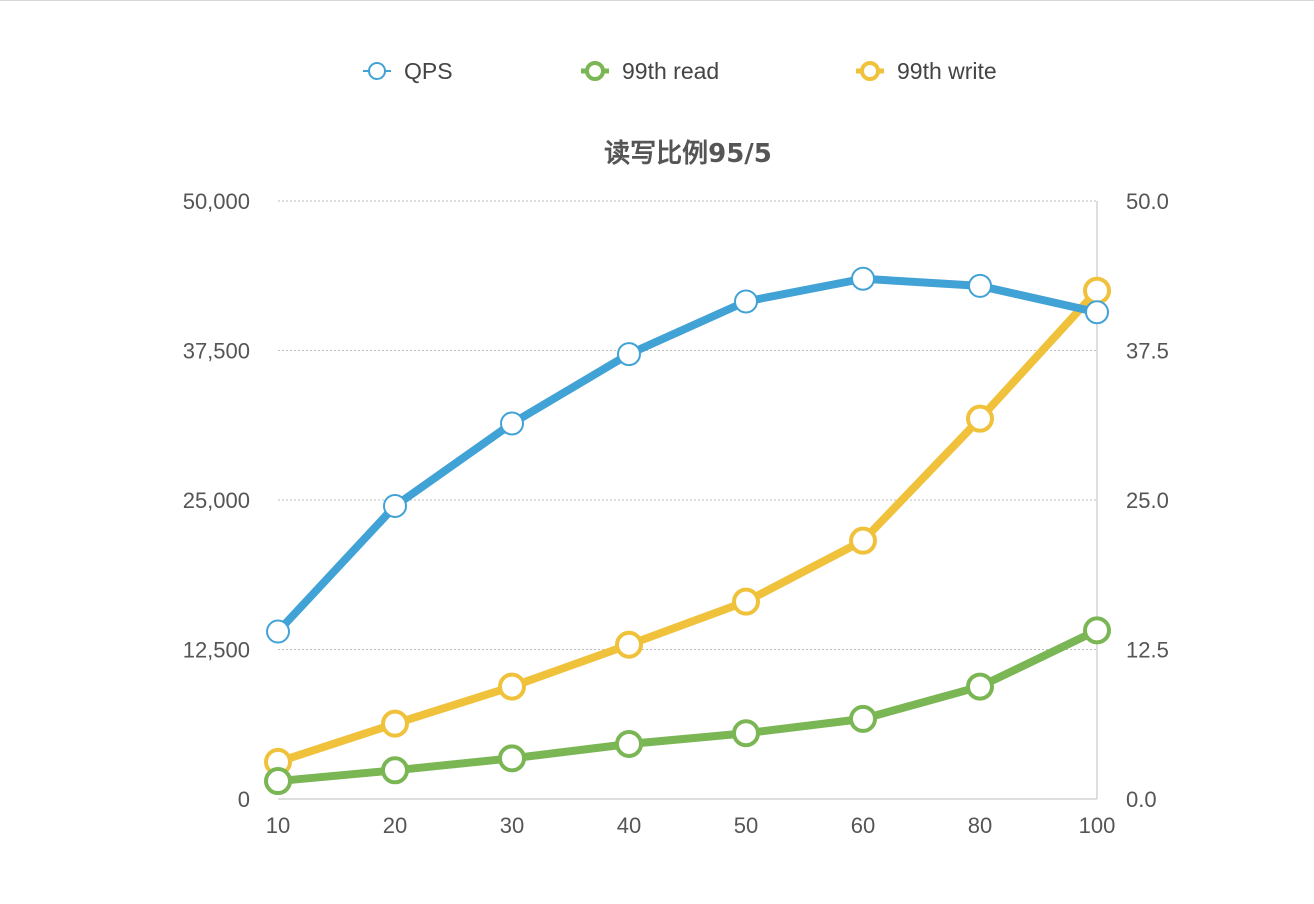  I want to click on x-tick-label: 100, so click(1097, 825).